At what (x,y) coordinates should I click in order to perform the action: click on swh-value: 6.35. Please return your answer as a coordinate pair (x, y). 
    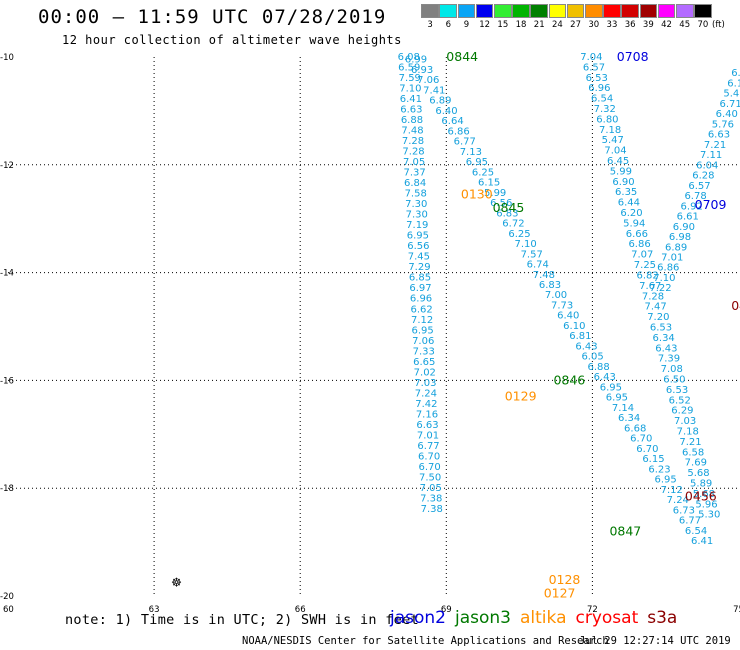
    Looking at the image, I should click on (626, 192).